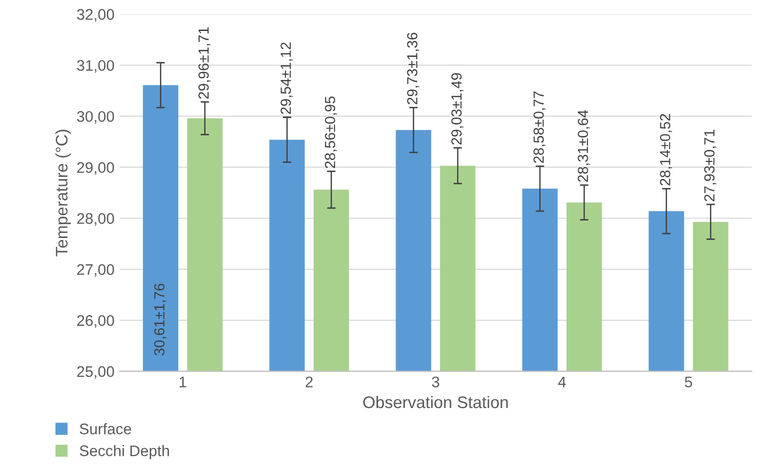 The image size is (771, 473). Describe the element at coordinates (435, 402) in the screenshot. I see `x-axis-title: Observation Station` at that location.